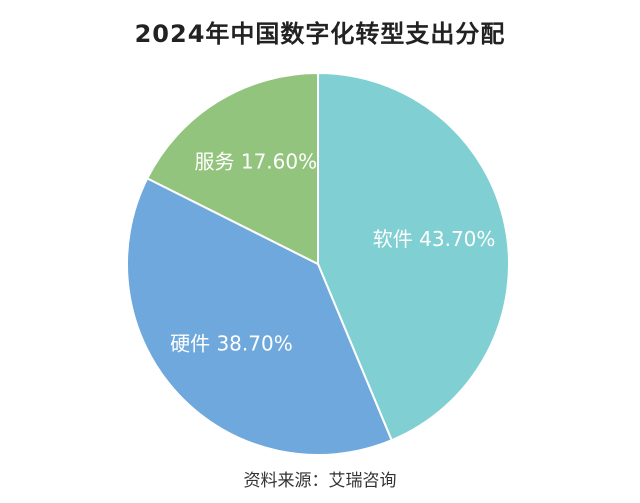 Image resolution: width=640 pixels, height=503 pixels. What do you see at coordinates (231, 343) in the screenshot?
I see `slice-label-1: 硬件 38.70%` at bounding box center [231, 343].